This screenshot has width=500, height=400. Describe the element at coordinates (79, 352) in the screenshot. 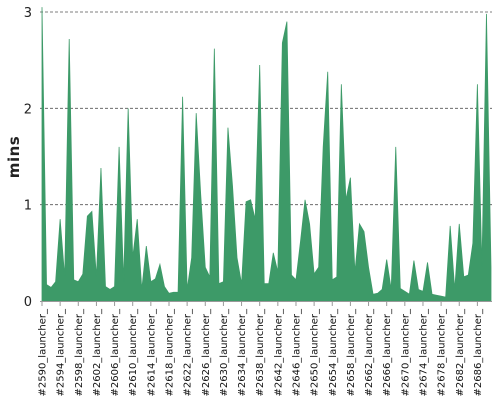

I see `x-tick-label: #2598_launcher_` at that location.